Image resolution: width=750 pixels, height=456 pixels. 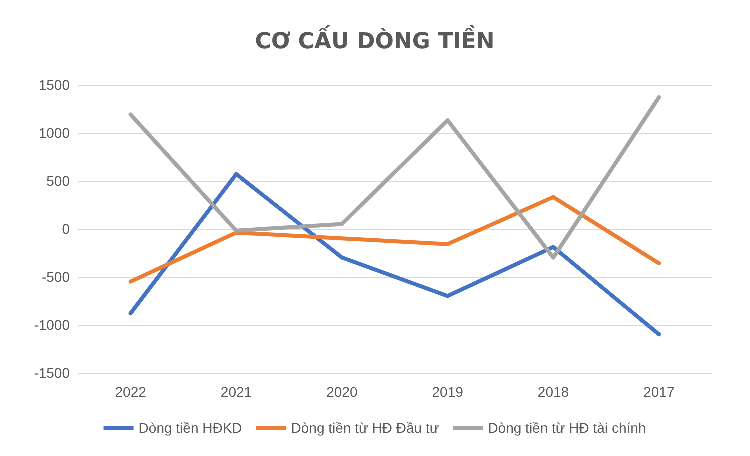 What do you see at coordinates (54, 85) in the screenshot?
I see `y-tick-label: 1500` at bounding box center [54, 85].